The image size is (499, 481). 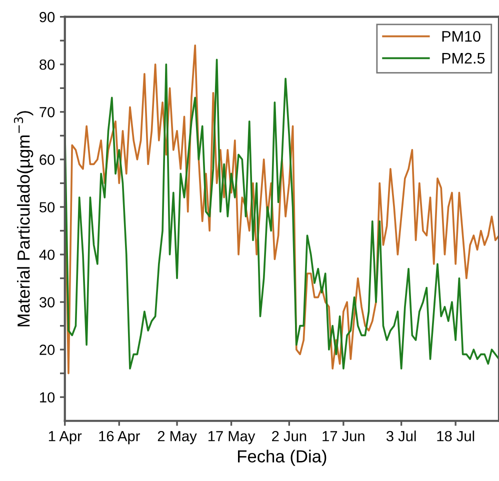 What do you see at coordinates (232, 437) in the screenshot?
I see `x-tick-label: 17 May` at bounding box center [232, 437].